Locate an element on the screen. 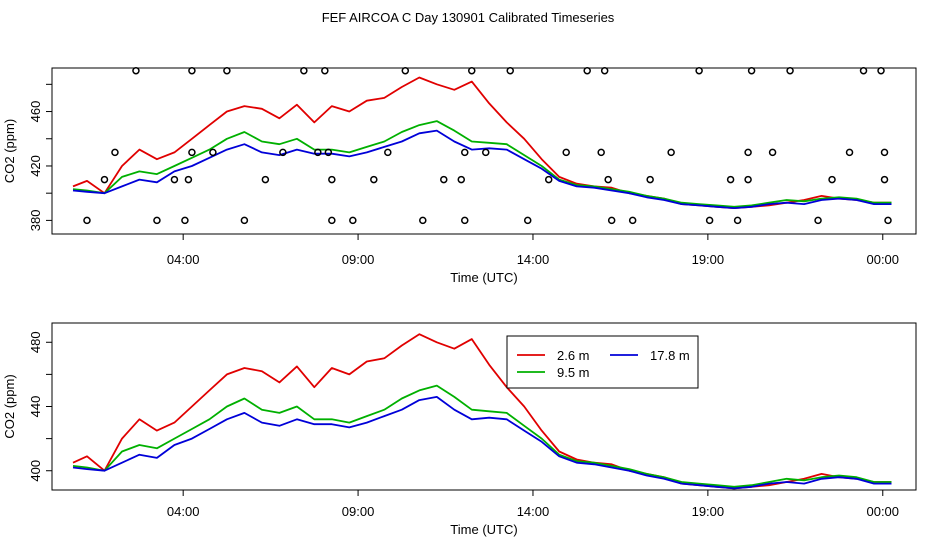 Image resolution: width=936 pixels, height=540 pixels. y-tick-label: 380 is located at coordinates (35, 221).